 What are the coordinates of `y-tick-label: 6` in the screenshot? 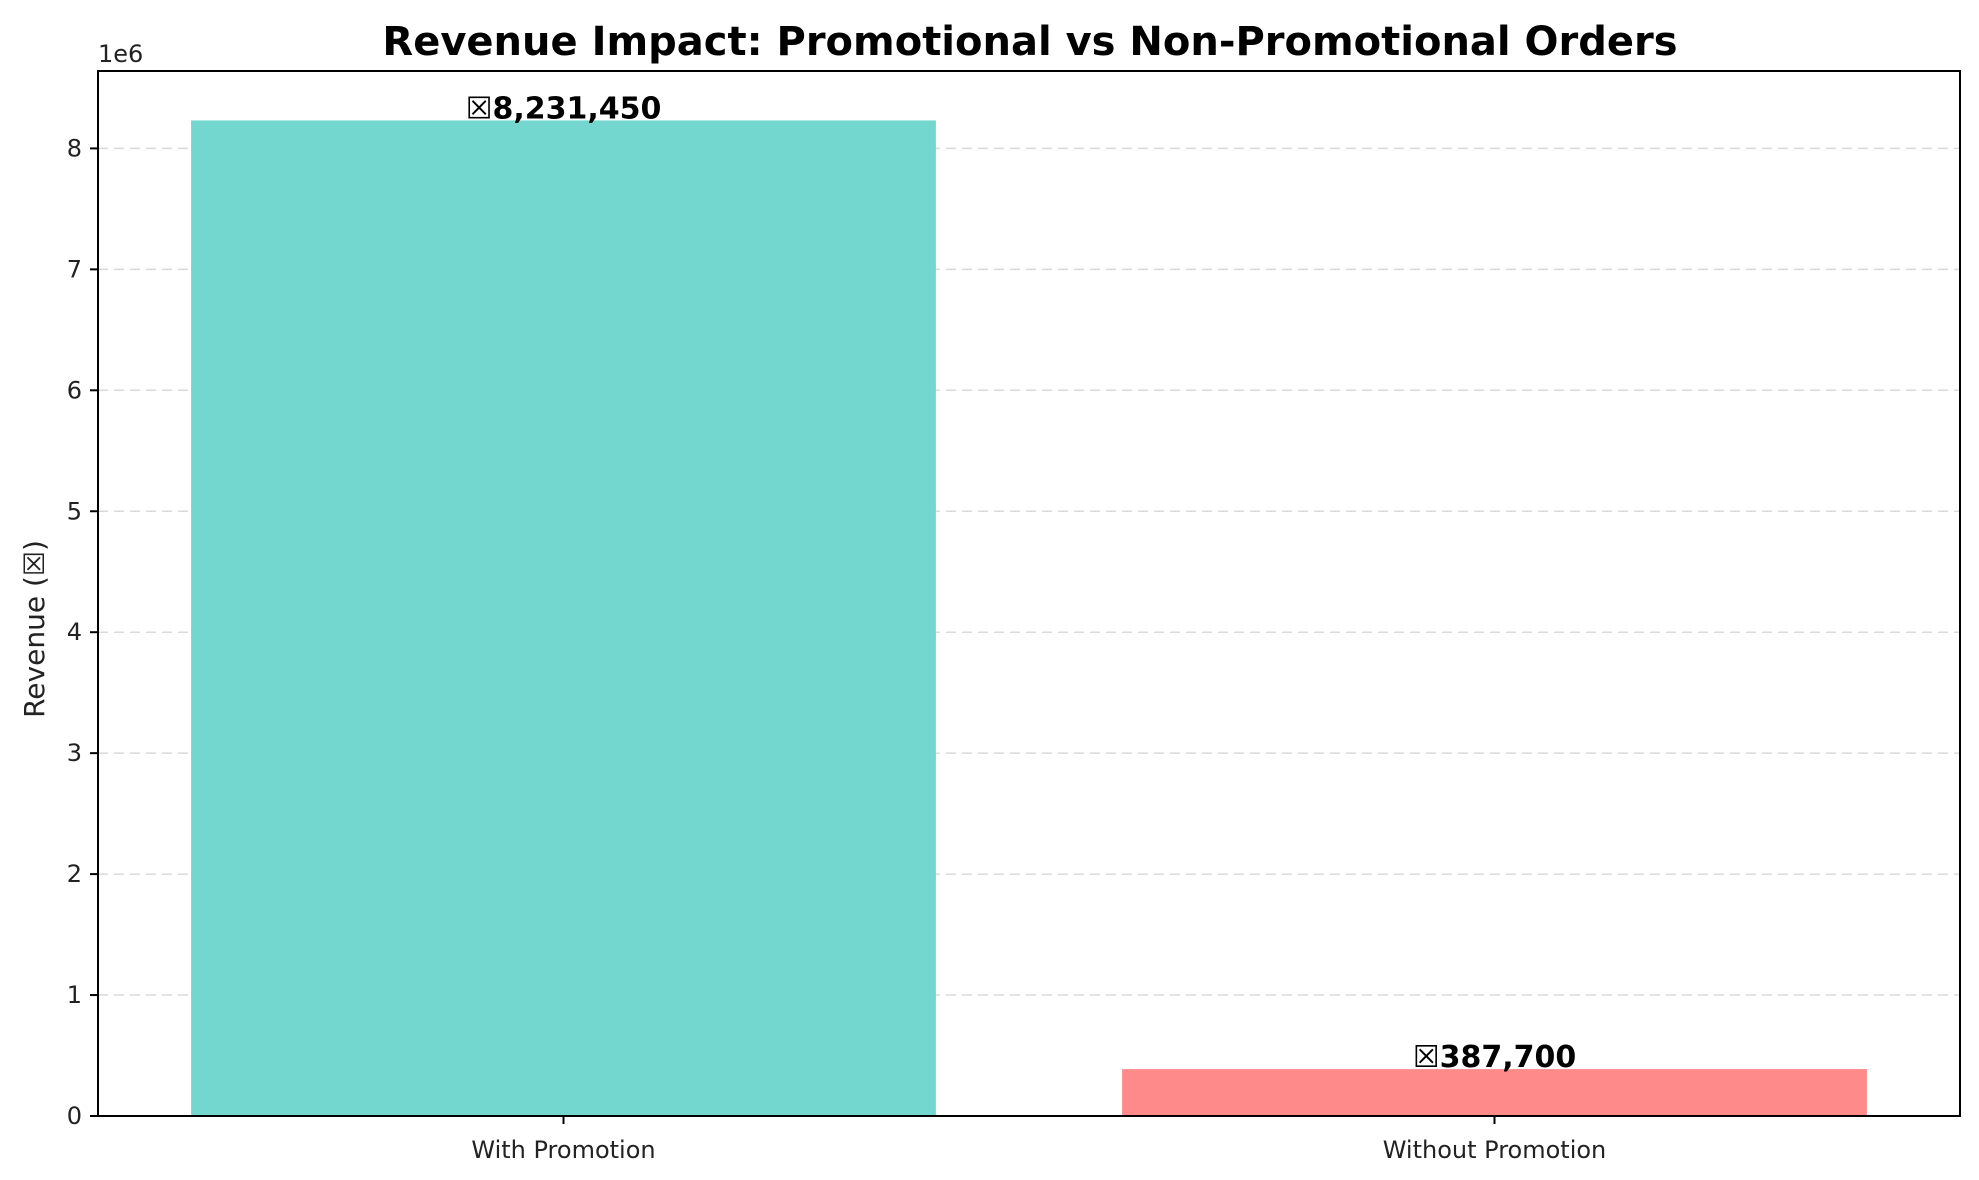 It's located at (74, 390).